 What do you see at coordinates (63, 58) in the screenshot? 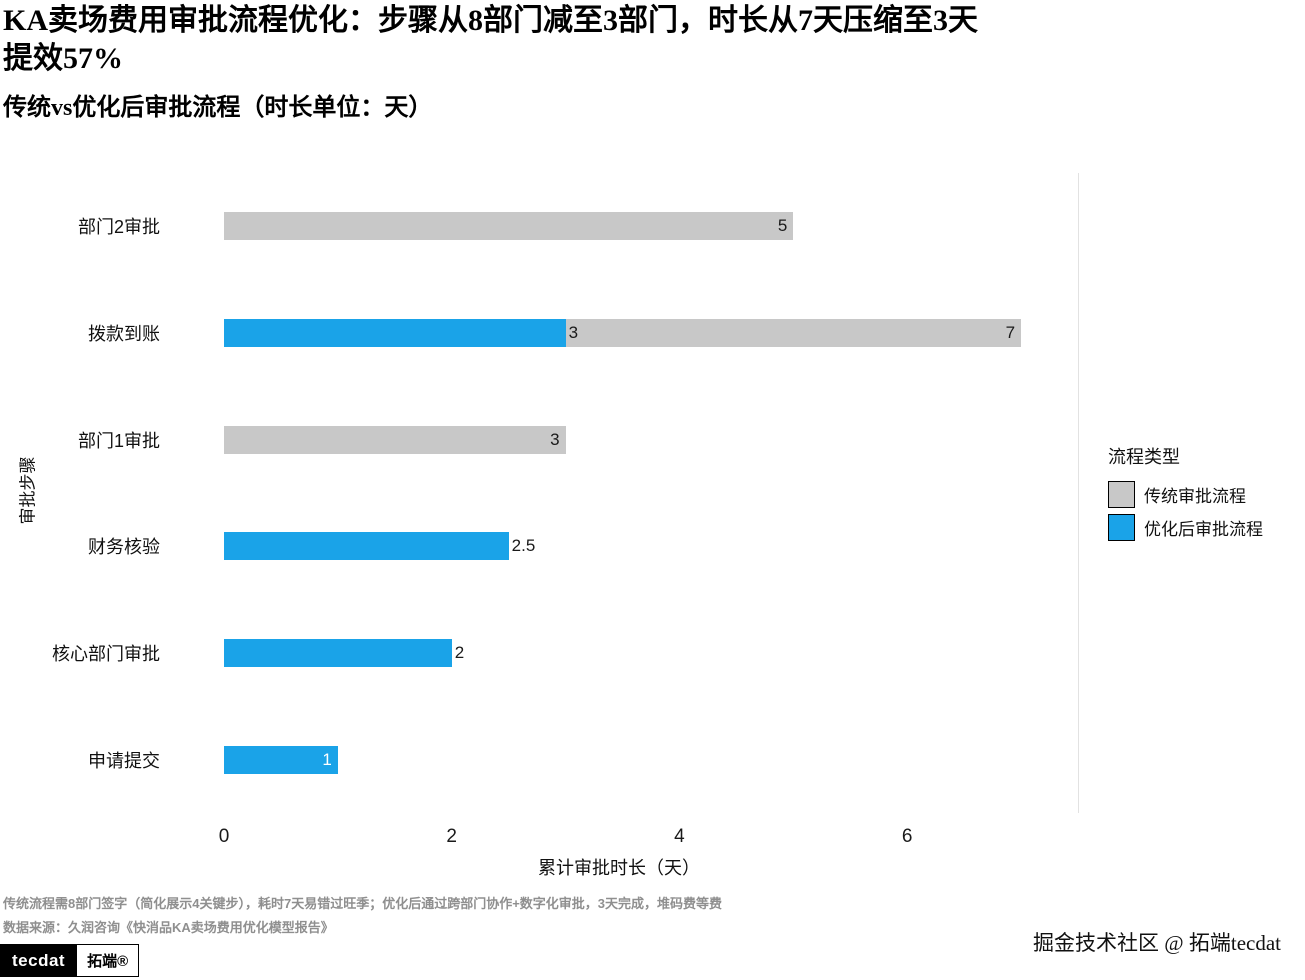
I see `chart-title-line2: 提效57%` at bounding box center [63, 58].